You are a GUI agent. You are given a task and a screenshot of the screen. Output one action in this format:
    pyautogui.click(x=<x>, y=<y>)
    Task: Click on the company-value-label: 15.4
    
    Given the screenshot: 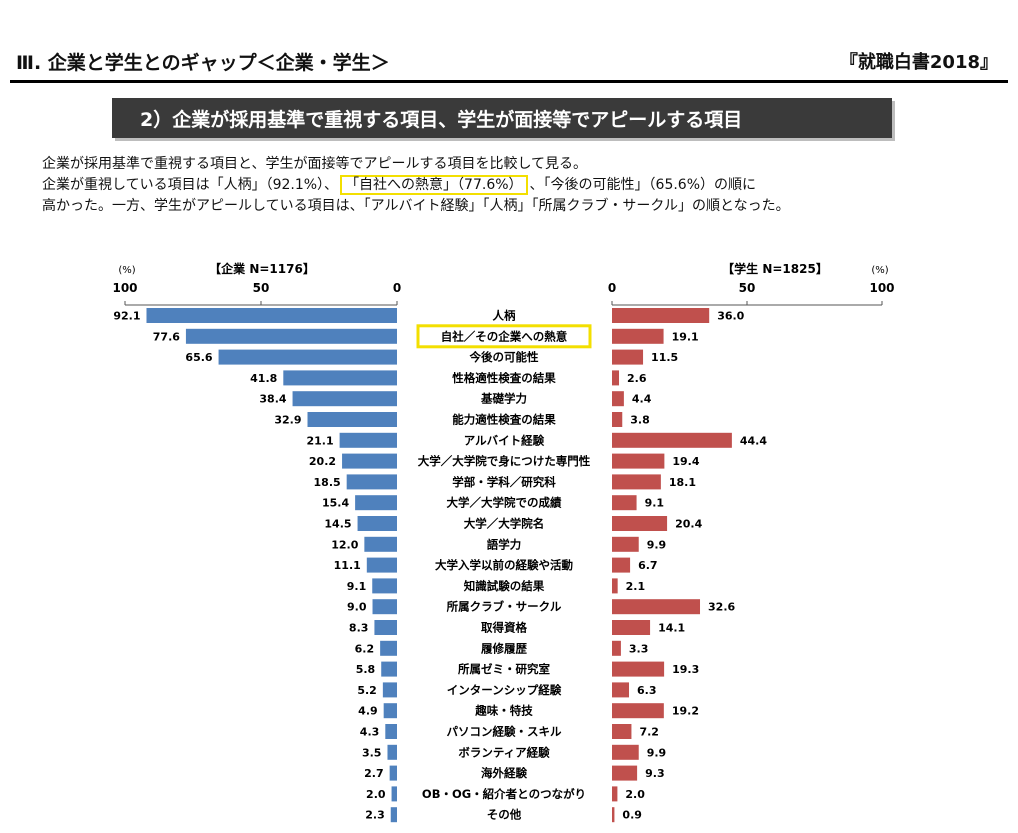 What is the action you would take?
    pyautogui.click(x=335, y=503)
    